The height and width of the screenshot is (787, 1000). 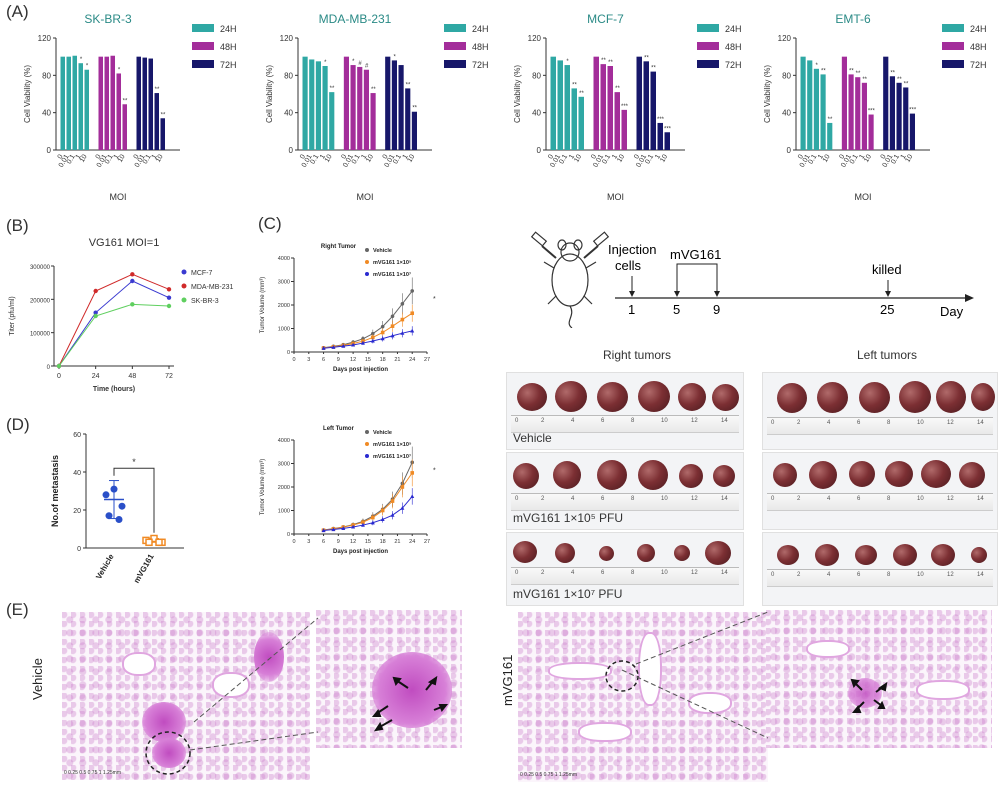 I want to click on left-tumor-ytick-label: 3000, so click(x=284, y=465).